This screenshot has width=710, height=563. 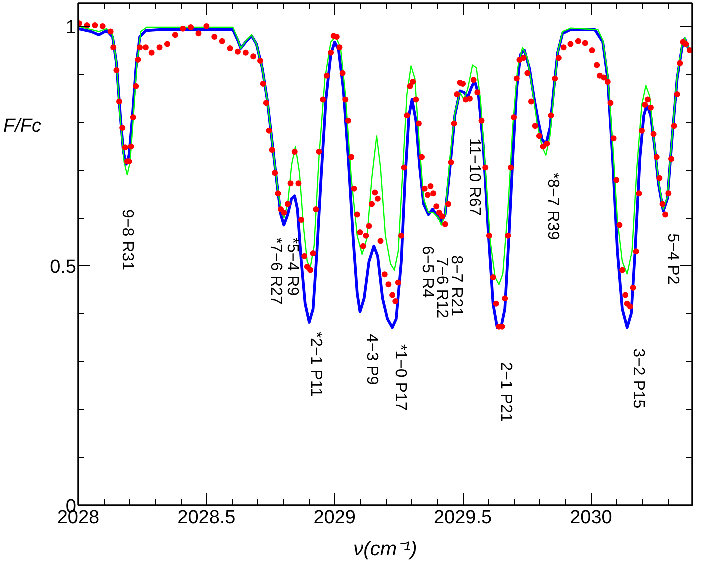 I want to click on annotation: *2−1 P11, so click(x=316, y=365).